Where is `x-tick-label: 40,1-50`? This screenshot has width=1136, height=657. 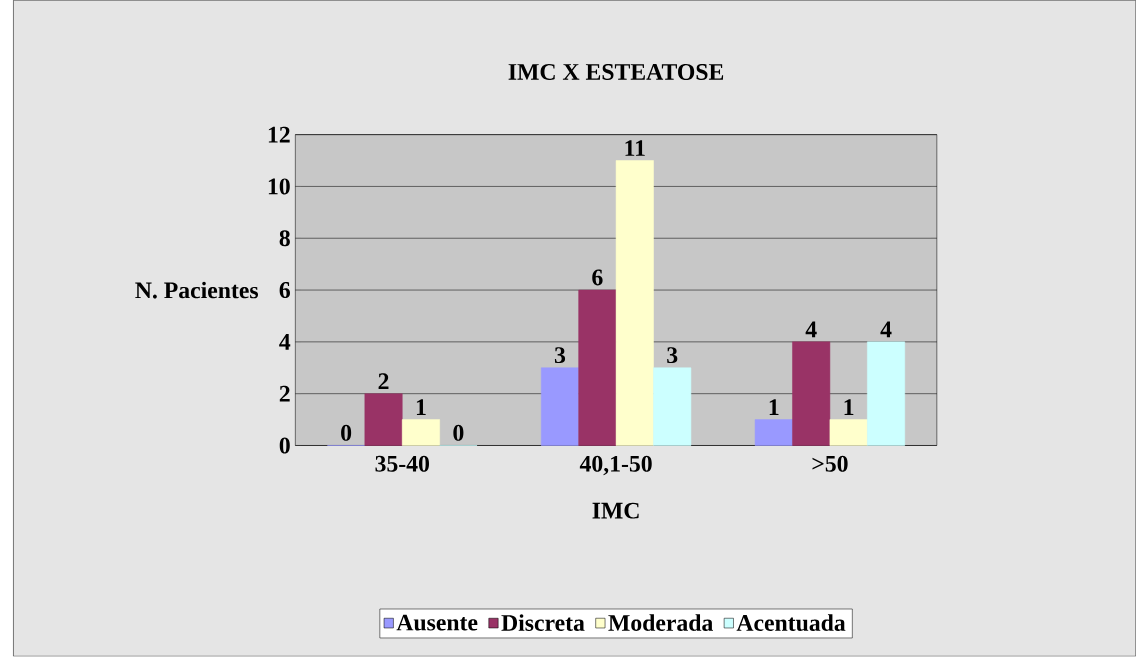 x-tick-label: 40,1-50 is located at coordinates (615, 466).